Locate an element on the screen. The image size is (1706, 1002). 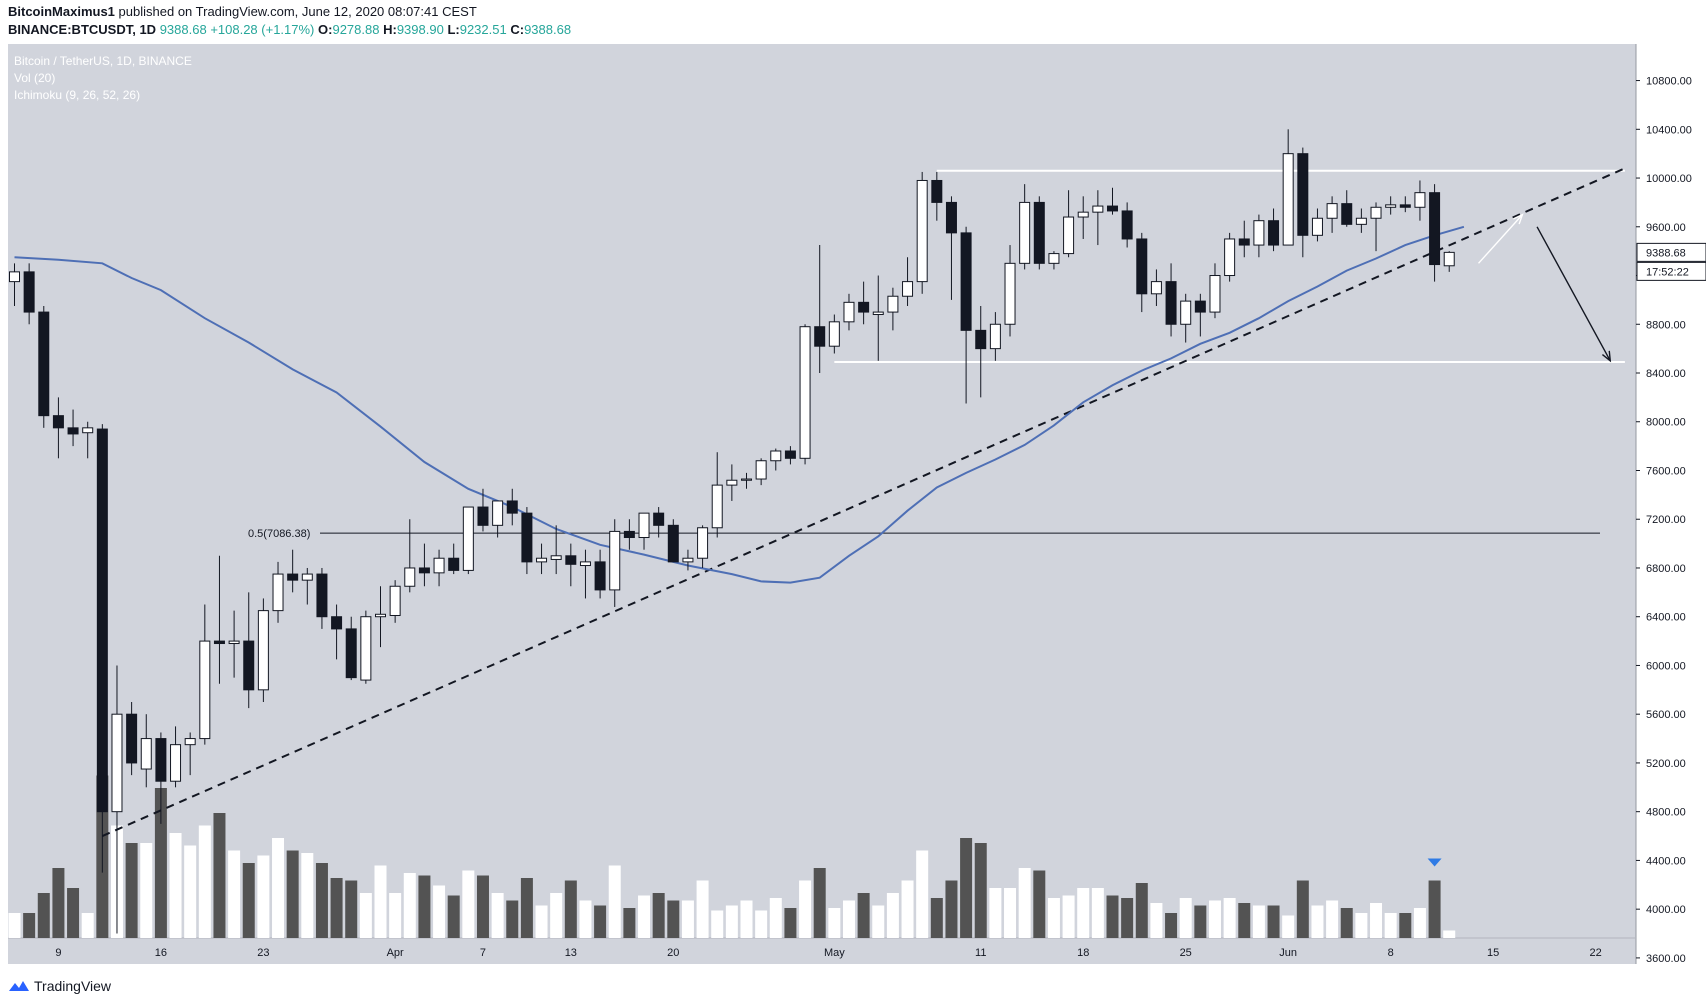
price-tick-label: 7200.00 is located at coordinates (1666, 520).